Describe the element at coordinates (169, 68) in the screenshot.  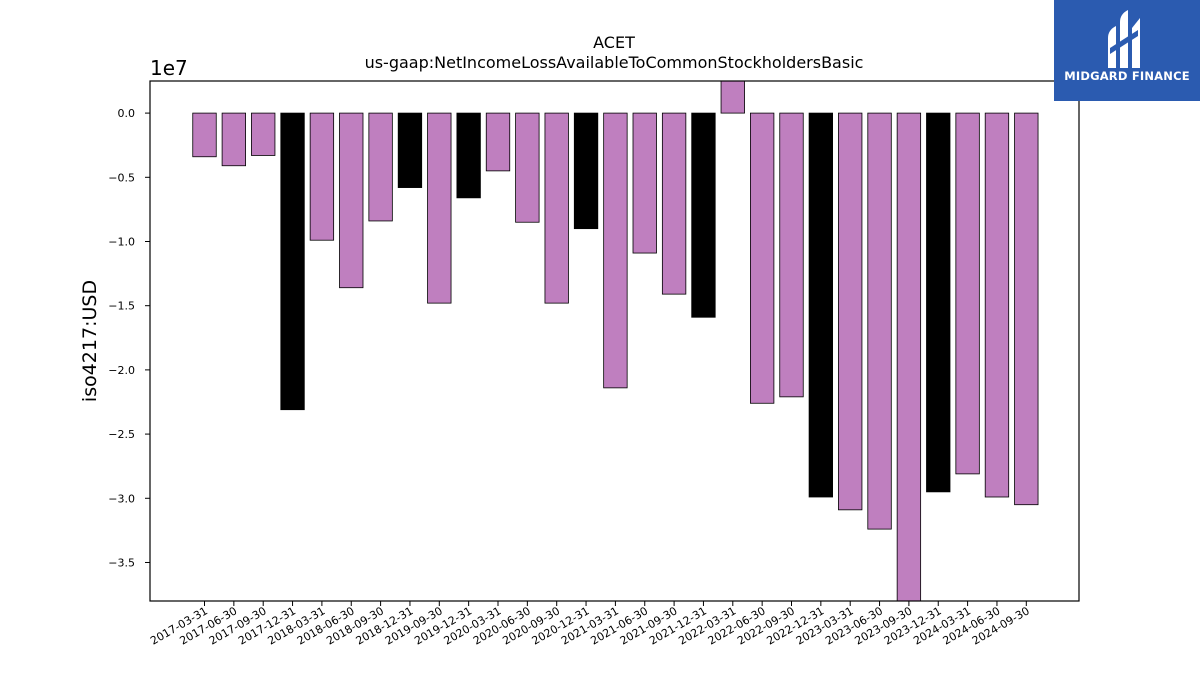
I see `y-scale-label: 1e7` at that location.